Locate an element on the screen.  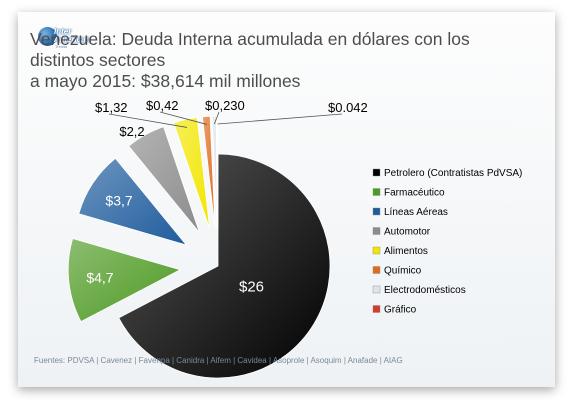
pie-slice-alimentos is located at coordinates (192, 173).